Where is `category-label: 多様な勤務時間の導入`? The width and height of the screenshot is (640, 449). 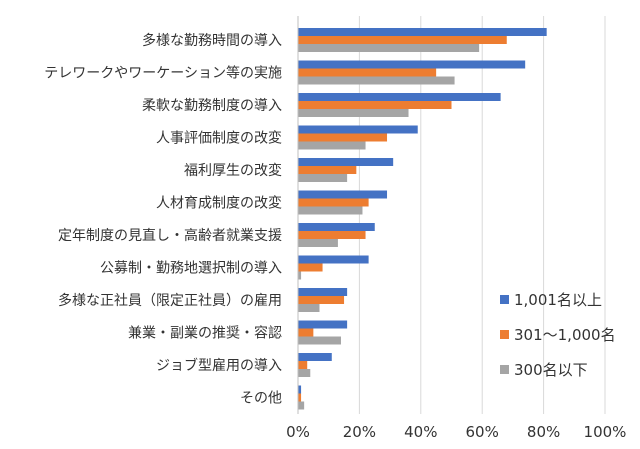 category-label: 多様な勤務時間の導入 is located at coordinates (212, 40).